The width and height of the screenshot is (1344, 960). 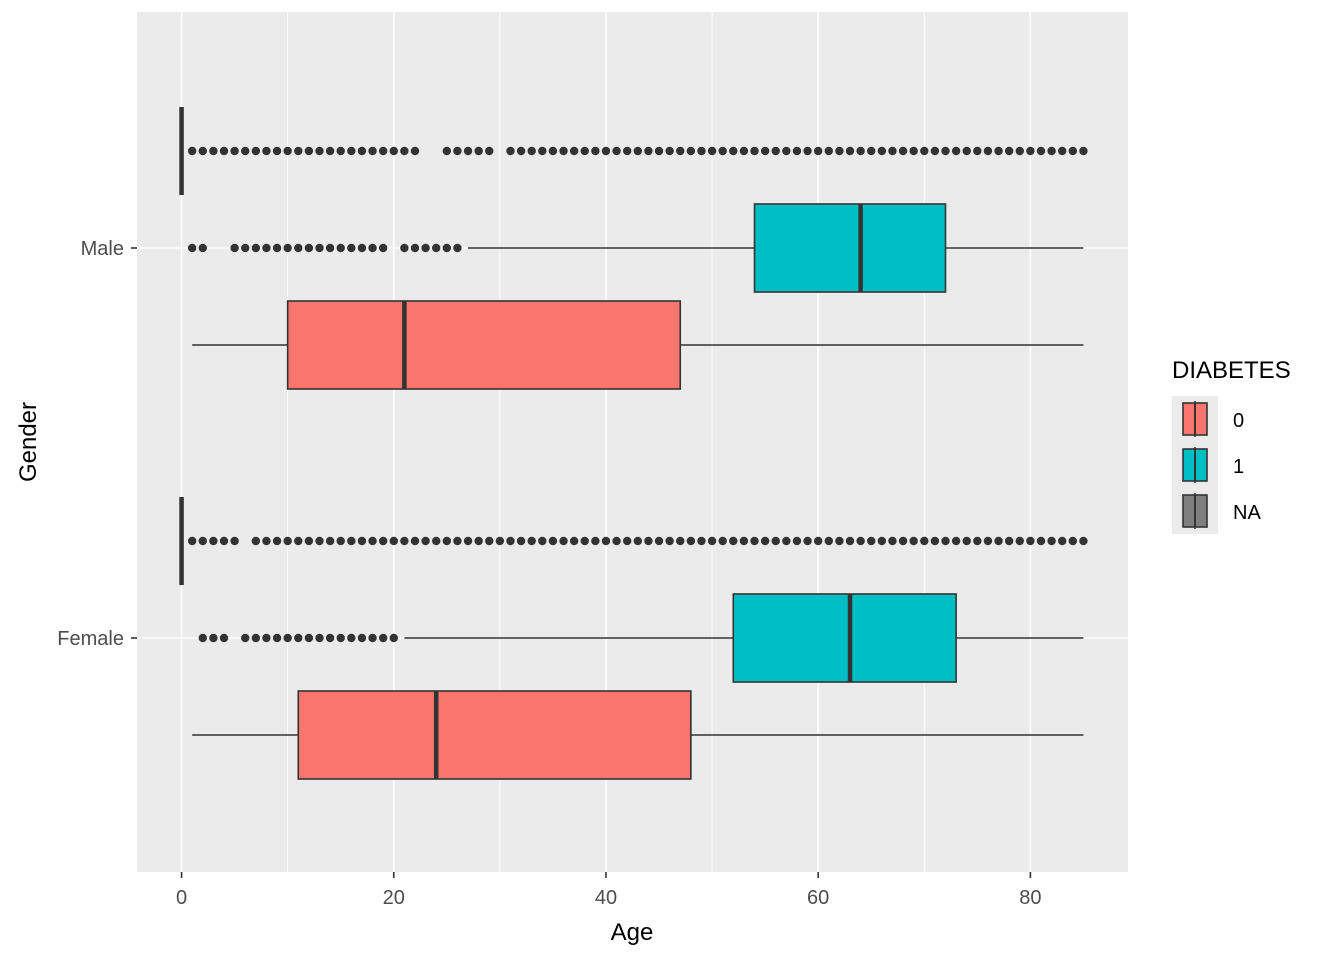 What do you see at coordinates (633, 541) in the screenshot?
I see `box-female-na` at bounding box center [633, 541].